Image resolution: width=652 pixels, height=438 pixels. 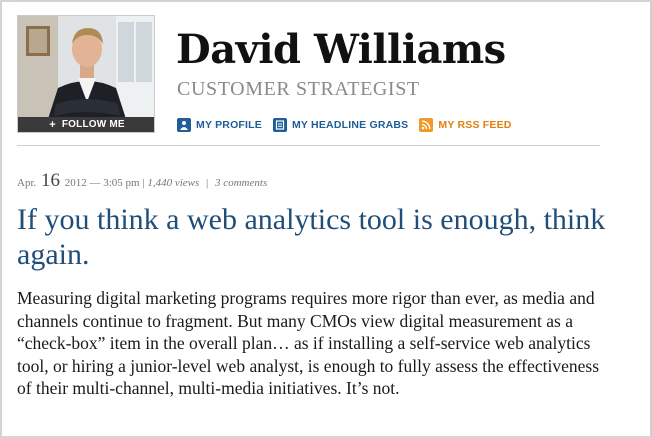 What do you see at coordinates (308, 0) in the screenshot?
I see `top-divider` at bounding box center [308, 0].